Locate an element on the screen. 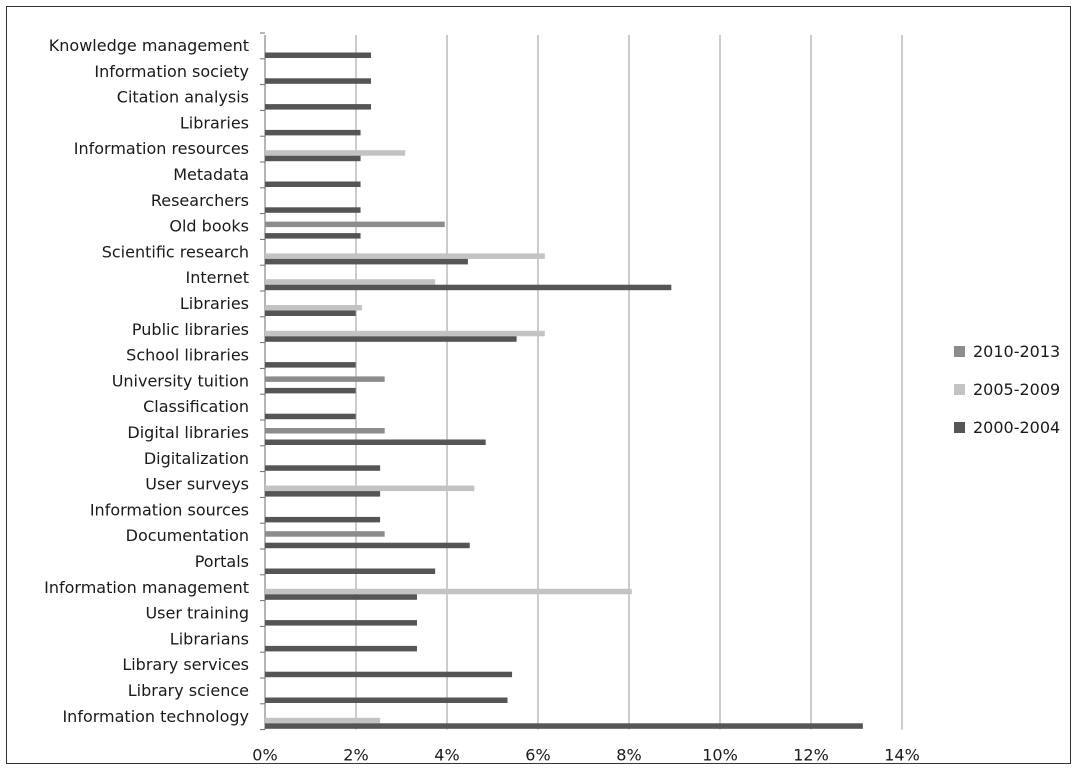 This screenshot has width=1077, height=770. category-label: Digital libraries is located at coordinates (188, 432).